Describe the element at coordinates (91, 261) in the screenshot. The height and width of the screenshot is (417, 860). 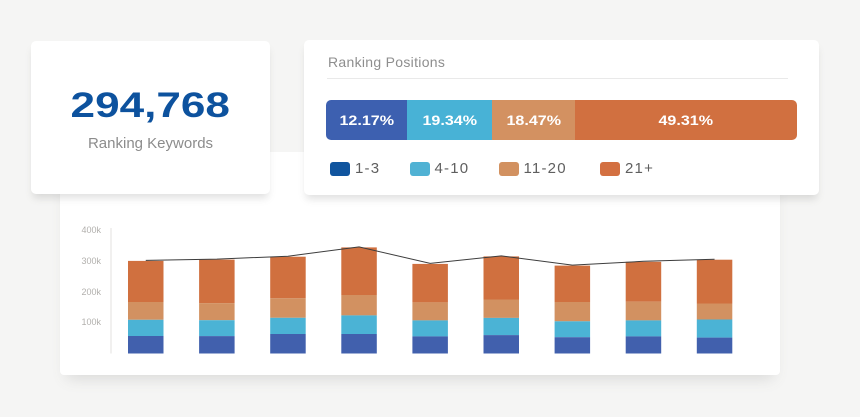
I see `svg-text: 300k` at that location.